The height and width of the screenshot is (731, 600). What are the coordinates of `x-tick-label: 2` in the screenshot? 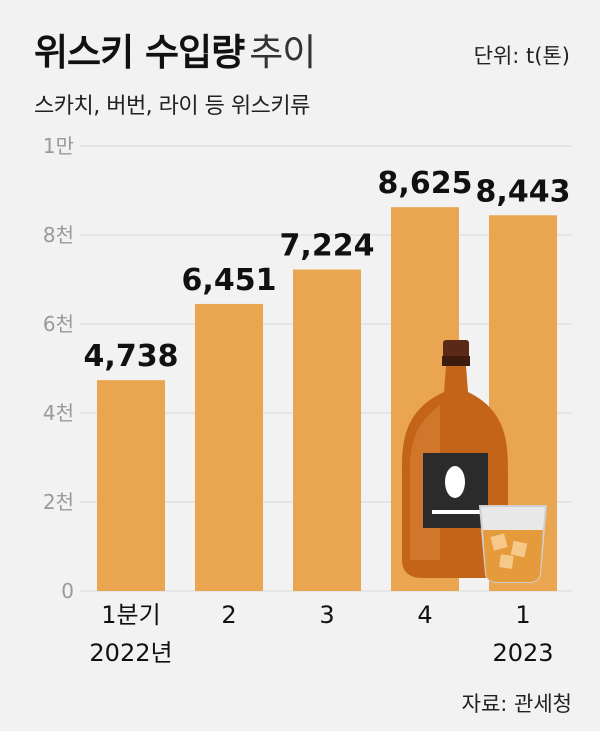 It's located at (228, 615).